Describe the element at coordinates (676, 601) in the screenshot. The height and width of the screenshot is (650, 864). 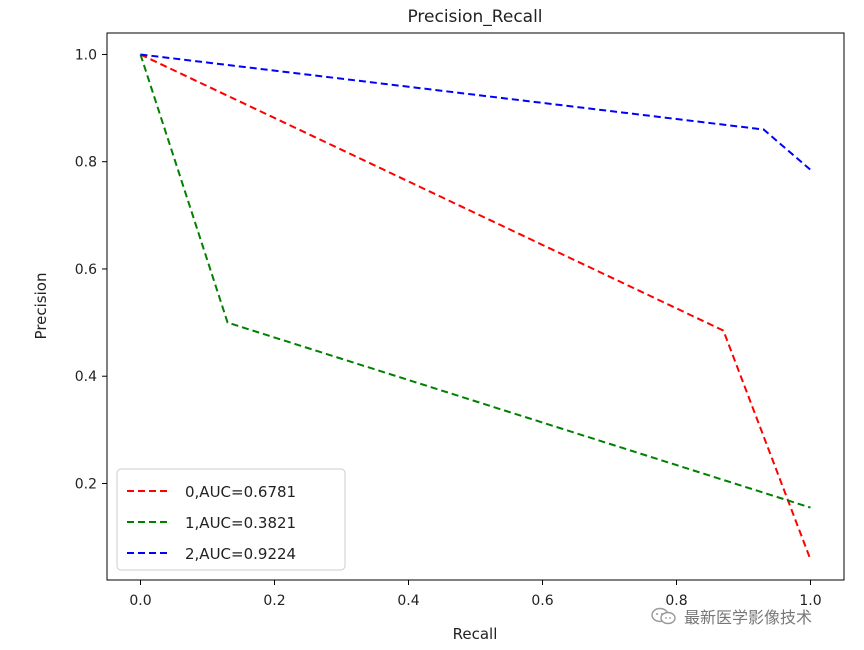
I see `x-tick-label-4: 0.8` at that location.